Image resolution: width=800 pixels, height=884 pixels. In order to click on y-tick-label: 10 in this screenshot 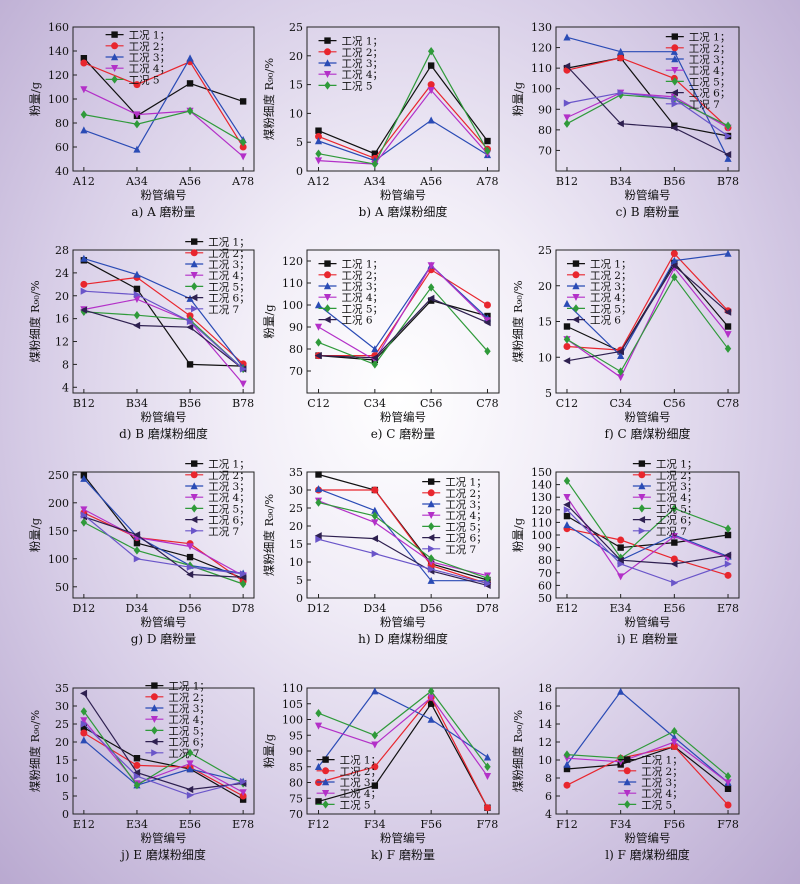, I will do `click(62, 778)`.